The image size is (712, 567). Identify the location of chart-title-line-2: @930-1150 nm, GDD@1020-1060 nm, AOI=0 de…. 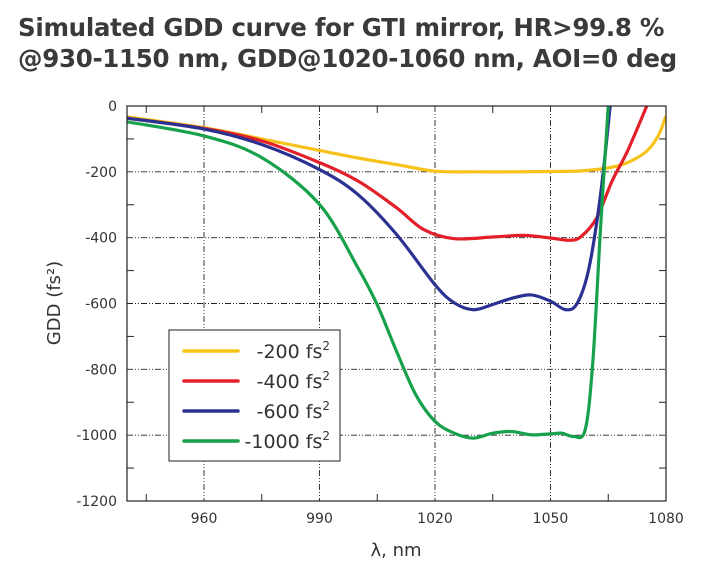
(347, 58).